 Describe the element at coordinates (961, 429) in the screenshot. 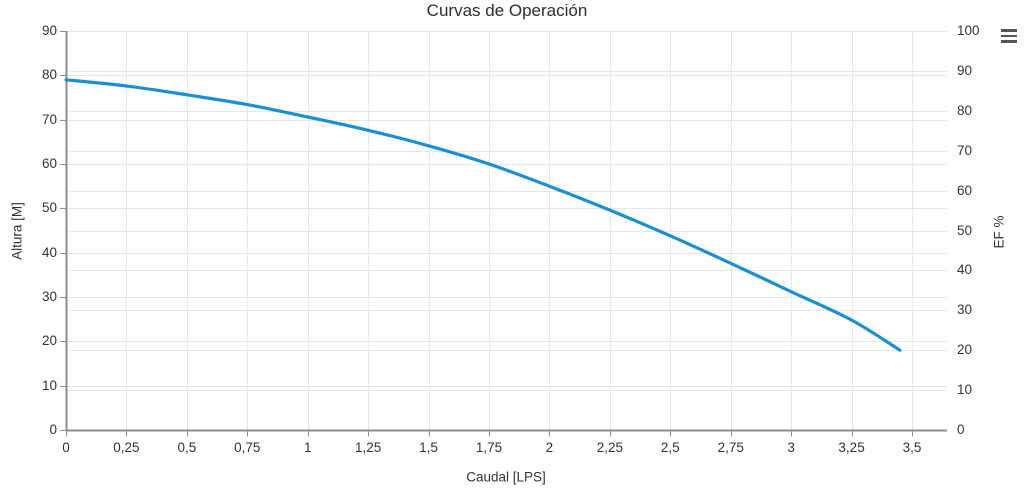

I see `right-y-tick-label: 0` at that location.